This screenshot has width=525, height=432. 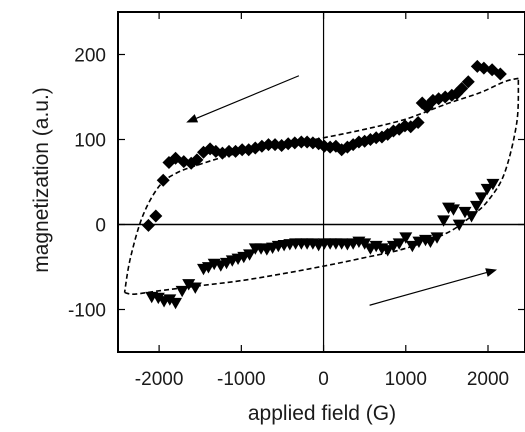 I want to click on y-tick-label: 100, so click(x=90, y=141).